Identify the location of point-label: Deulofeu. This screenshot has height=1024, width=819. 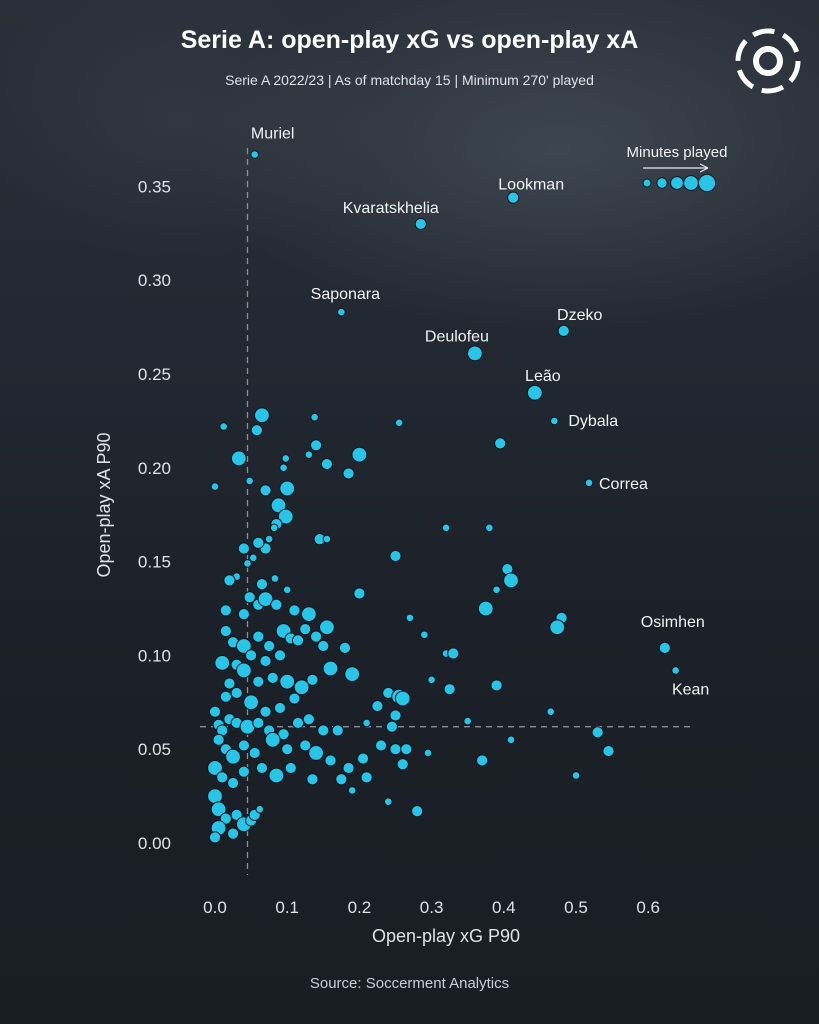
(457, 336).